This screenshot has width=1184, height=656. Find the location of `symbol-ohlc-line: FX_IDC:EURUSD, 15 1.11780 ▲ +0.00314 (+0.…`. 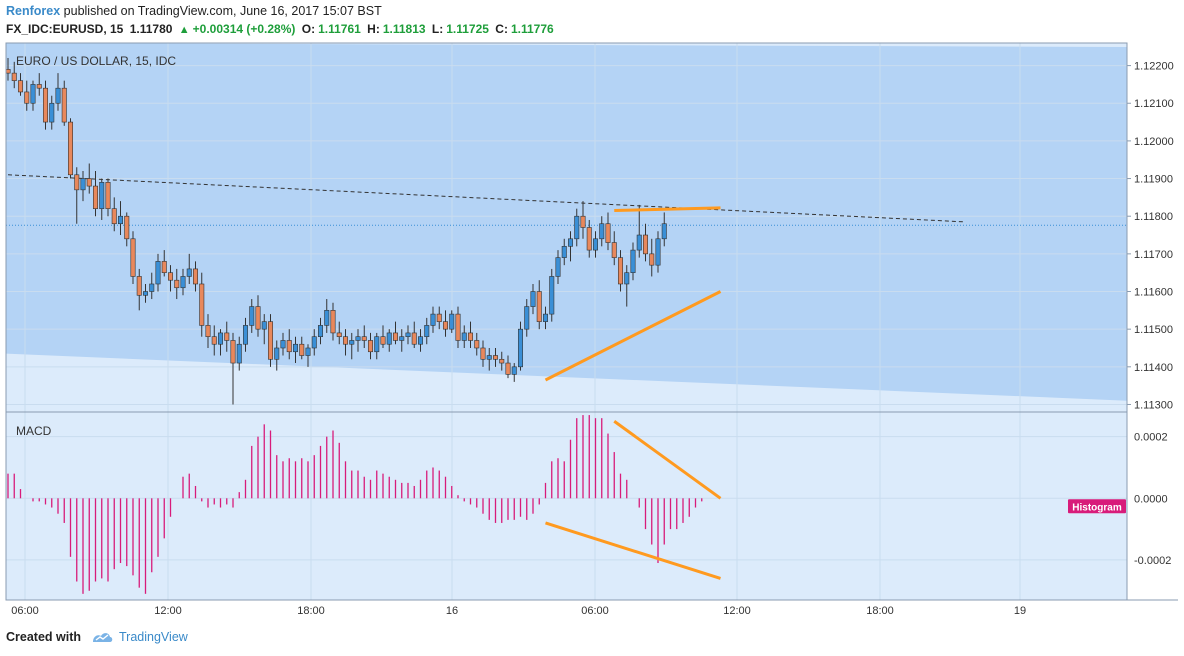

symbol-ohlc-line: FX_IDC:EURUSD, 15 1.11780 ▲ +0.00314 (+0.… is located at coordinates (281, 29).